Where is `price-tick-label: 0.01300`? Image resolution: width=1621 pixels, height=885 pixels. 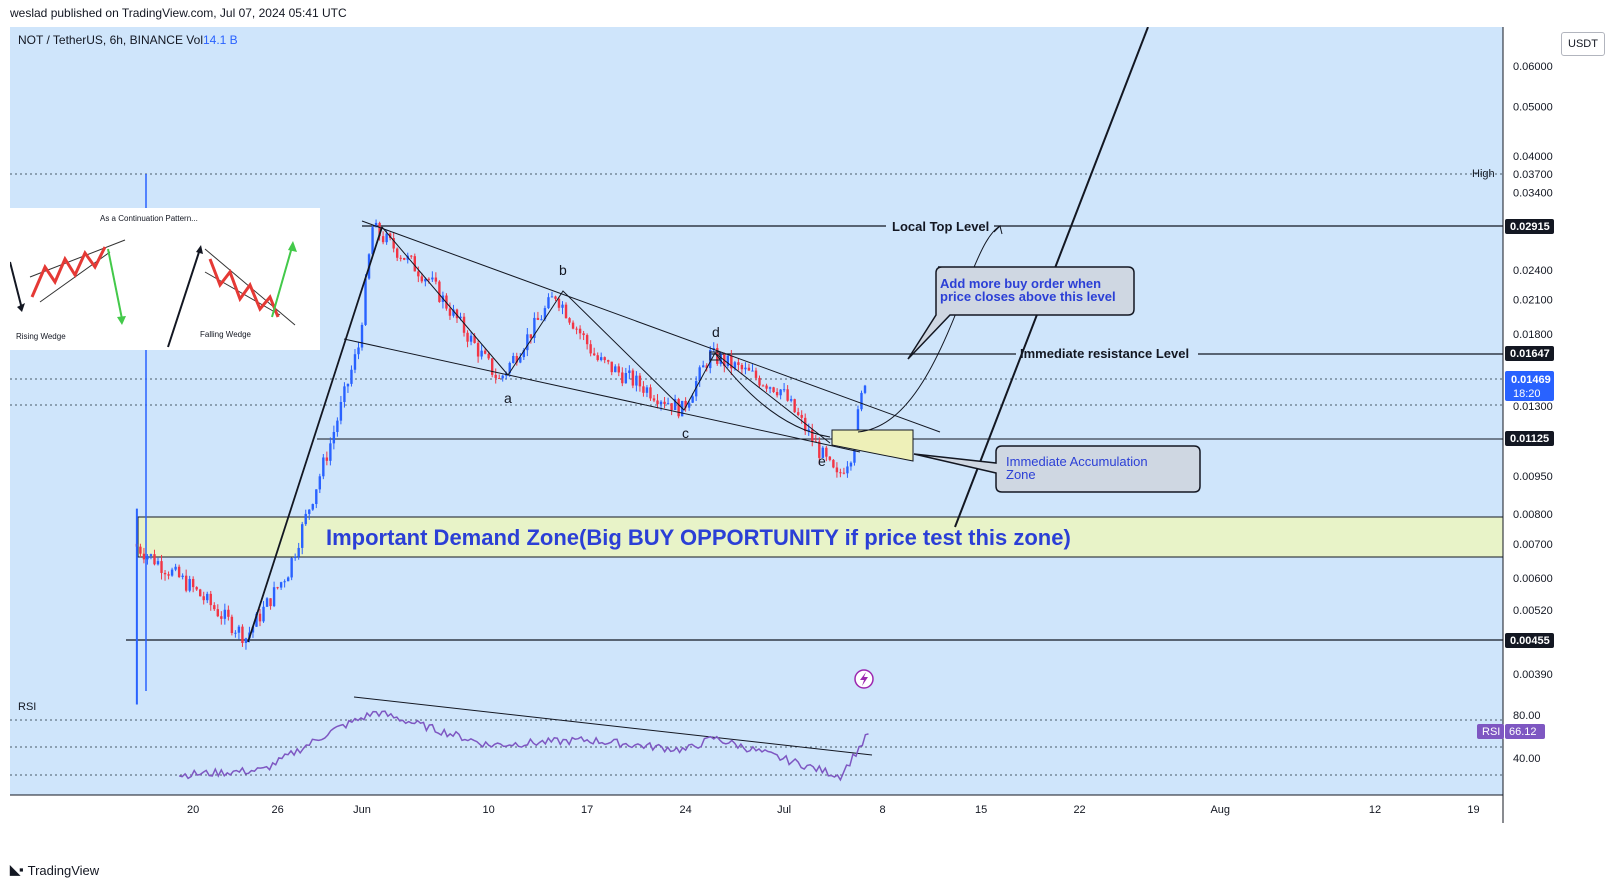
price-tick-label: 0.01300 is located at coordinates (1533, 407).